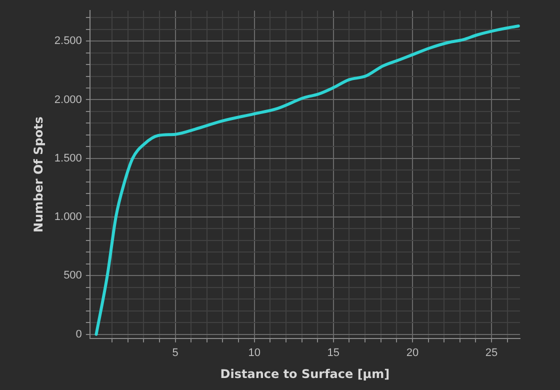  What do you see at coordinates (38, 174) in the screenshot?
I see `y-axis-title: Number Of Spots` at bounding box center [38, 174].